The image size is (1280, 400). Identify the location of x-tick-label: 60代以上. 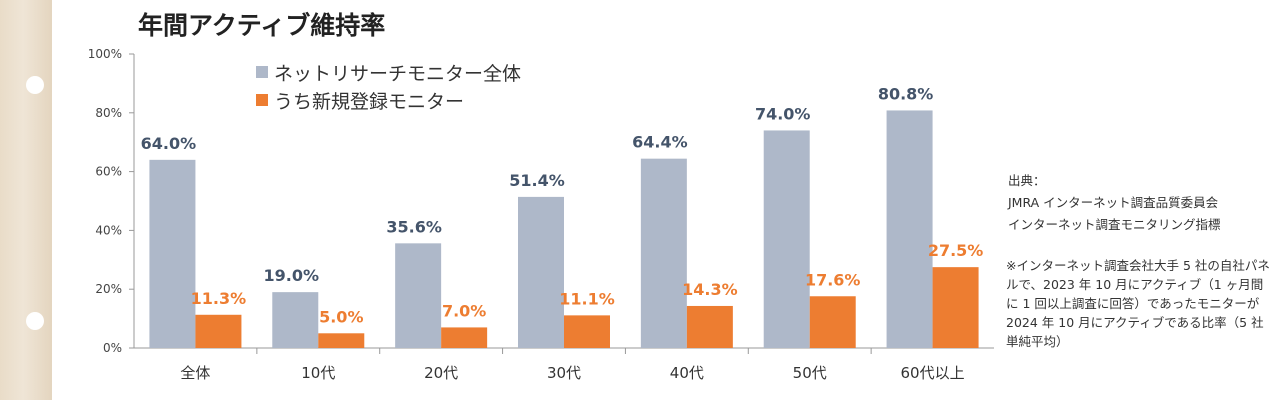
(933, 373).